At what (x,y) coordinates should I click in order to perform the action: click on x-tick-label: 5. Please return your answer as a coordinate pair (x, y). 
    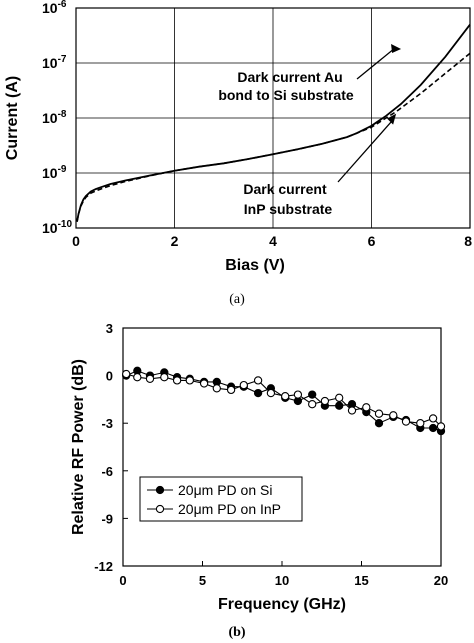
    Looking at the image, I should click on (202, 580).